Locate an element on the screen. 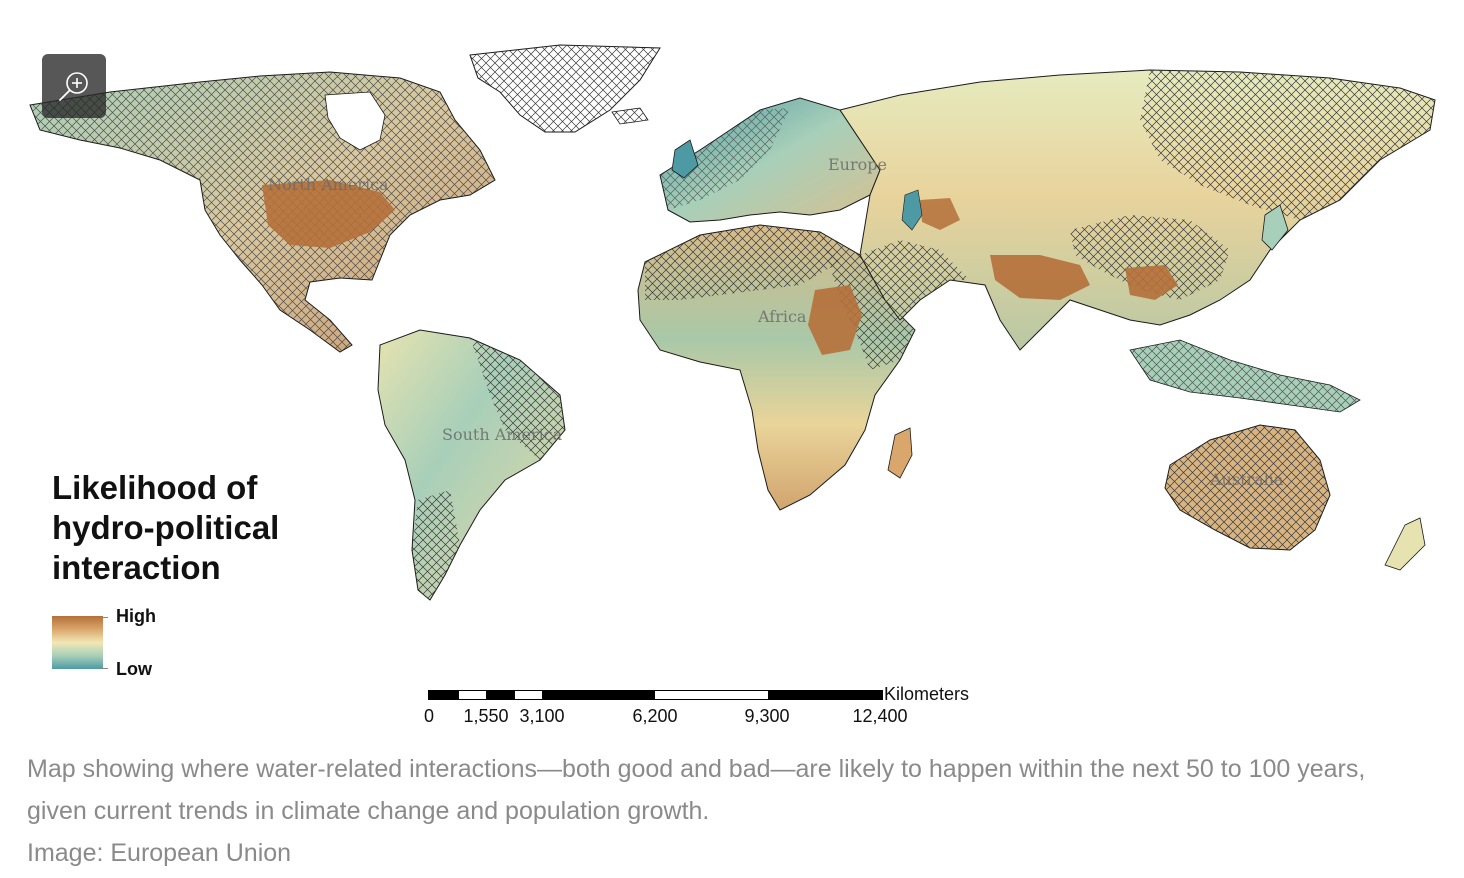  south-america-landmass is located at coordinates (471, 465).